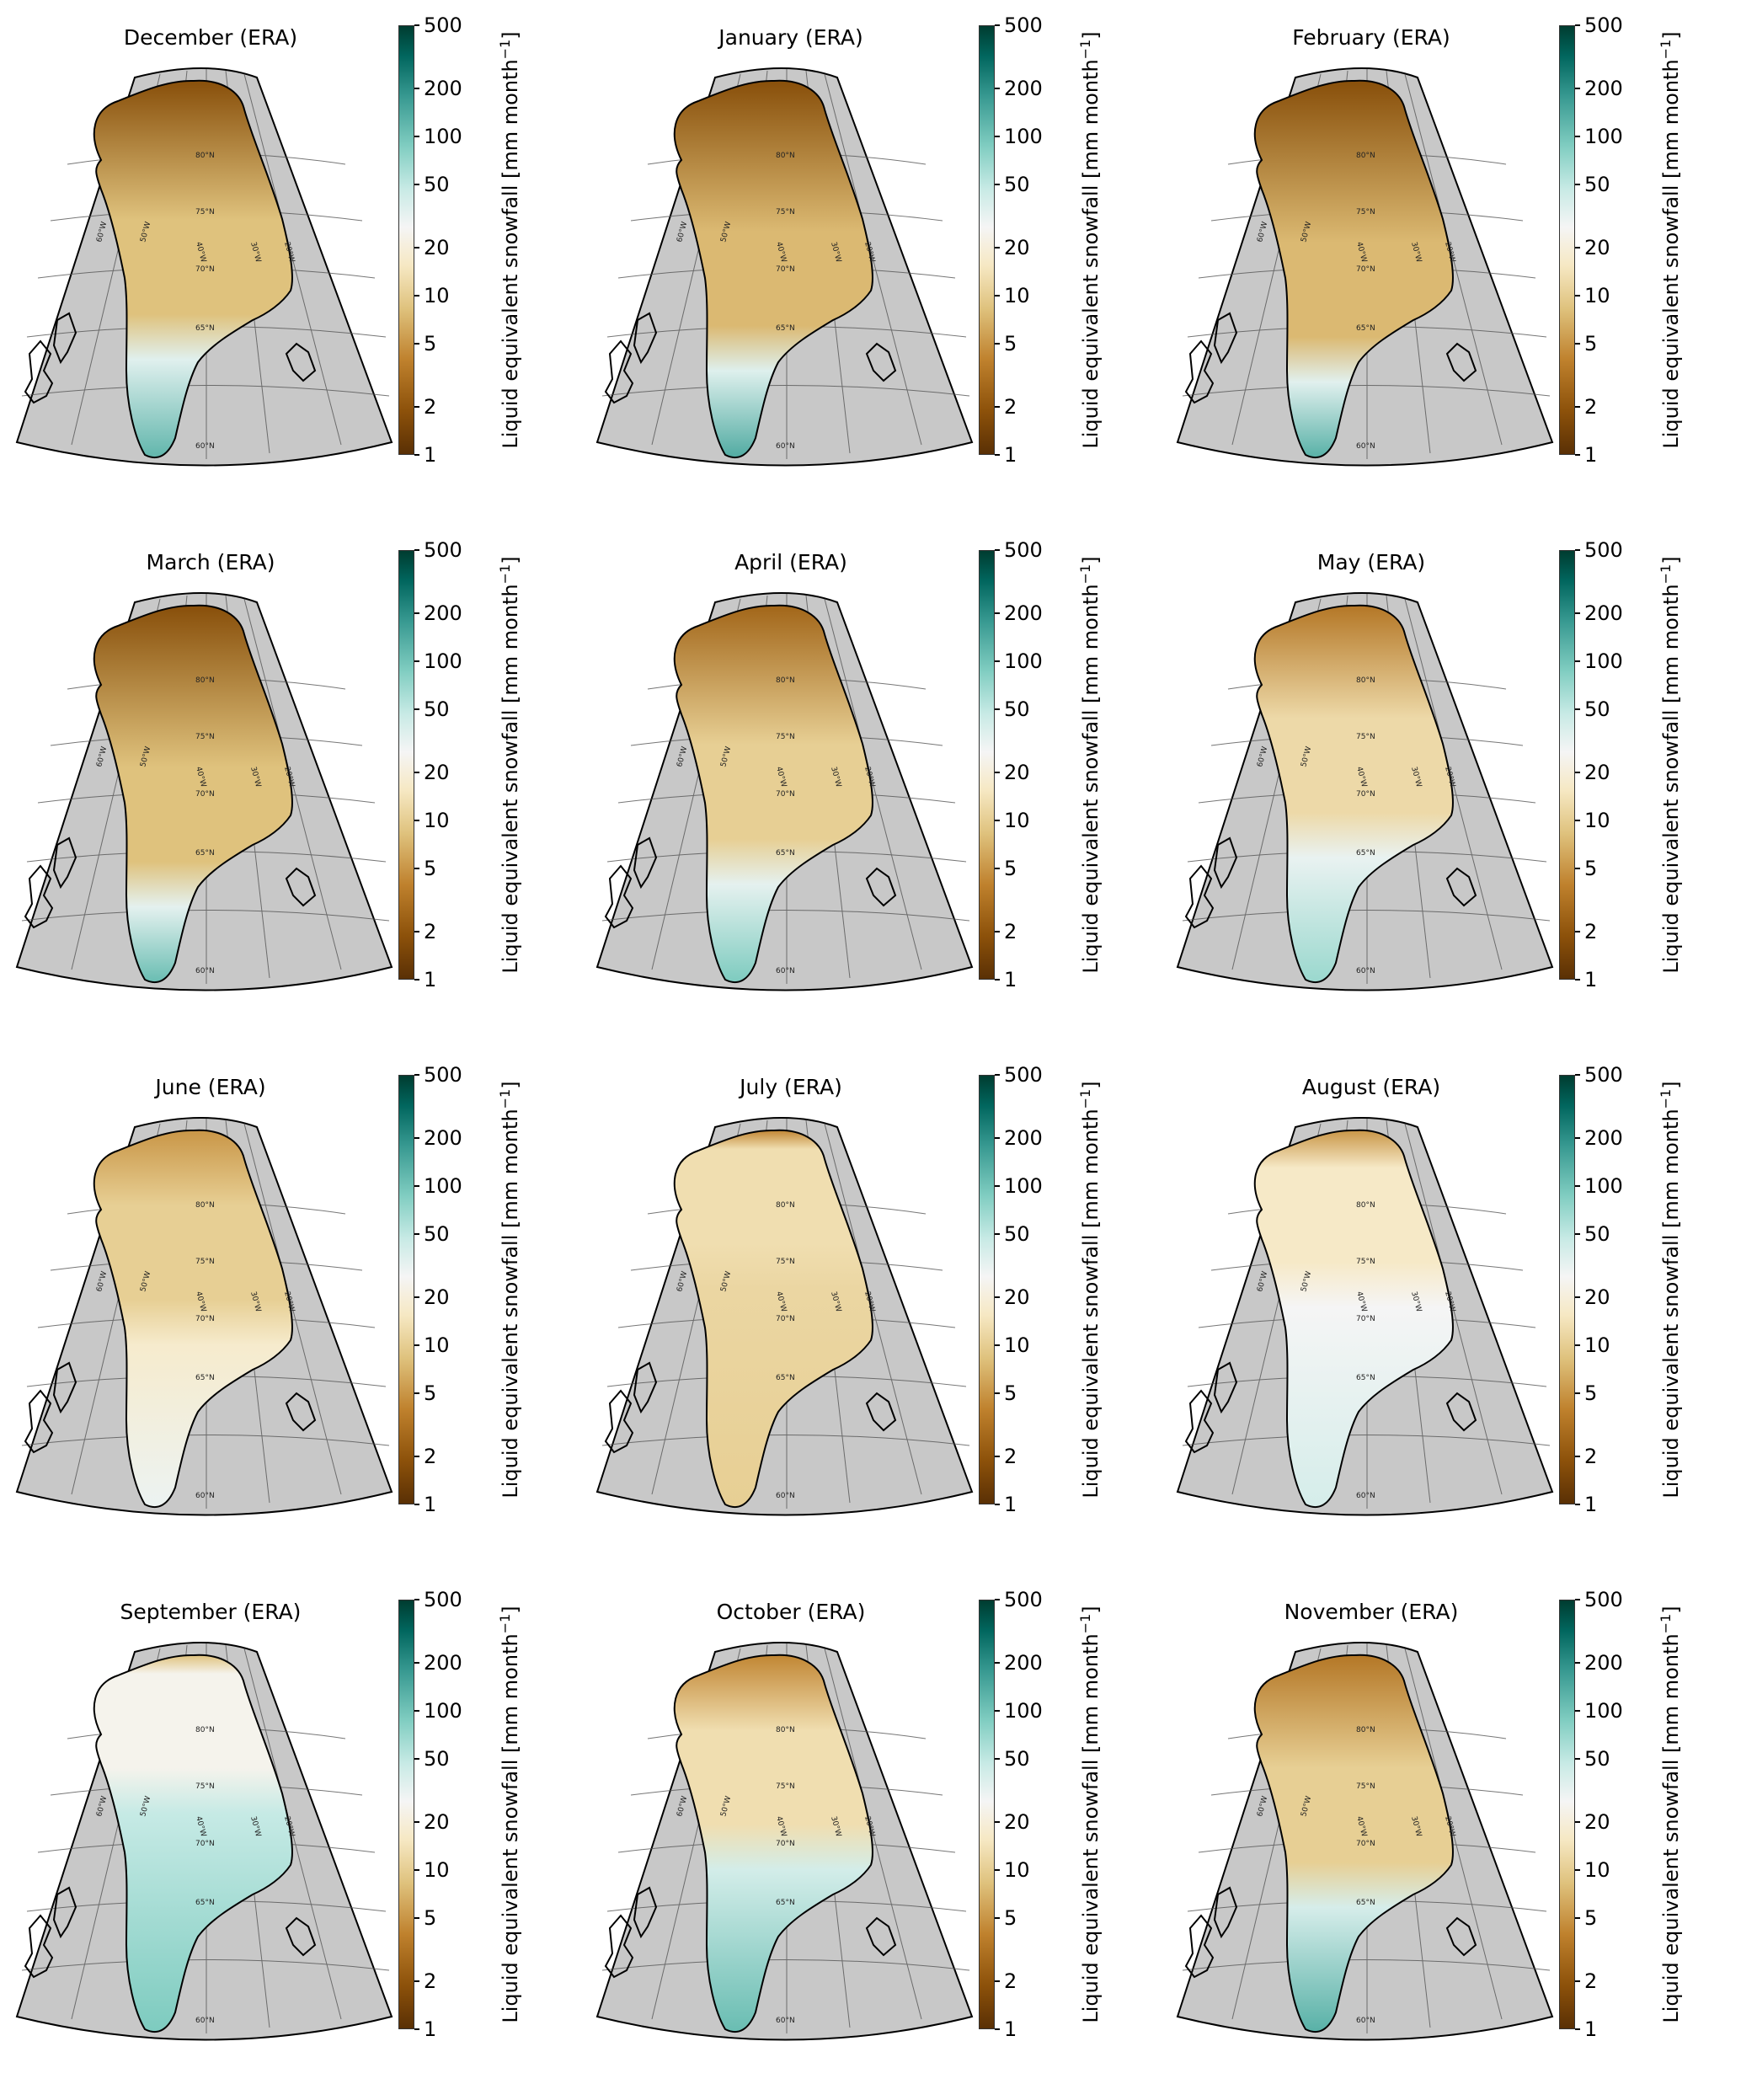  Describe the element at coordinates (509, 765) in the screenshot. I see `colorbar-label: Liquid equivalent snowfall [mm month−1]` at that location.